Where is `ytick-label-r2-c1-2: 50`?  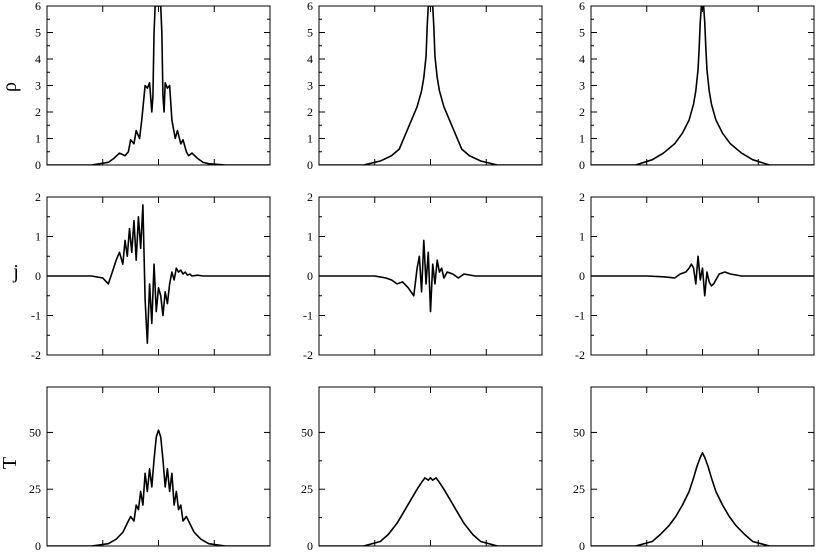
ytick-label-r2-c1-2: 50 is located at coordinates (307, 432).